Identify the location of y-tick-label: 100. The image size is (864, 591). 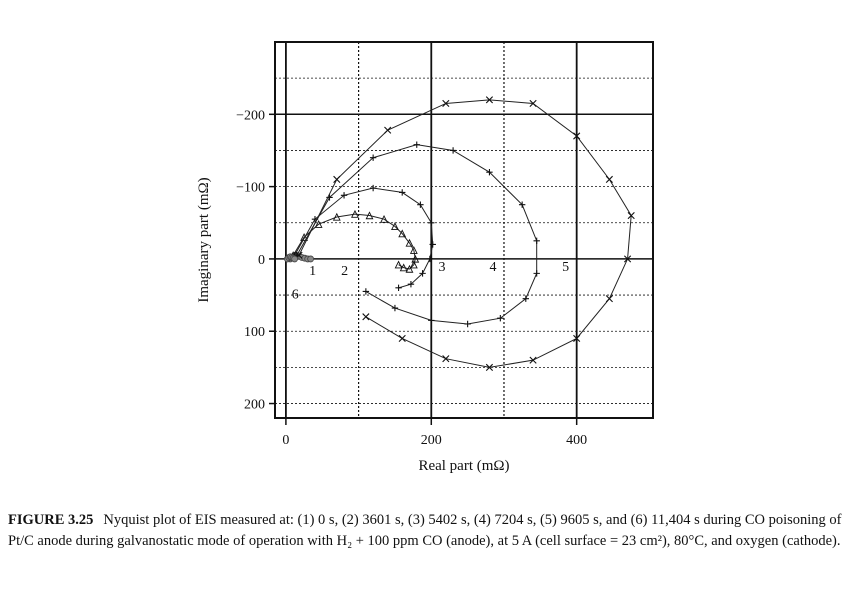
(254, 332).